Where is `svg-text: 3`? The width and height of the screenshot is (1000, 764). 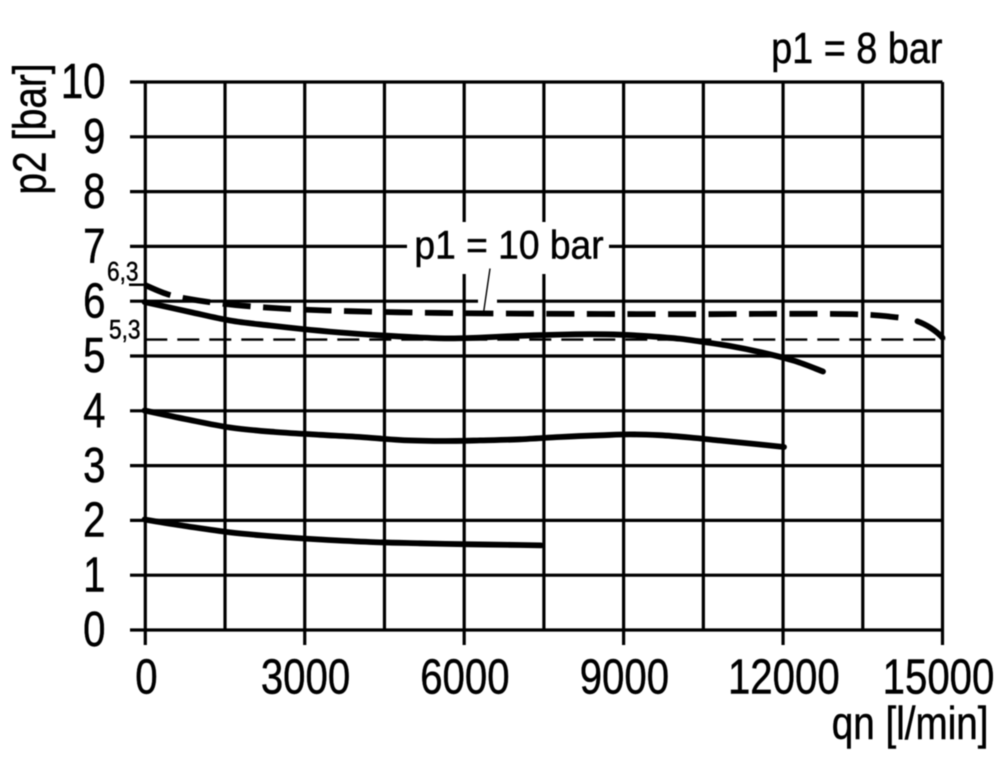 svg-text: 3 is located at coordinates (94, 465).